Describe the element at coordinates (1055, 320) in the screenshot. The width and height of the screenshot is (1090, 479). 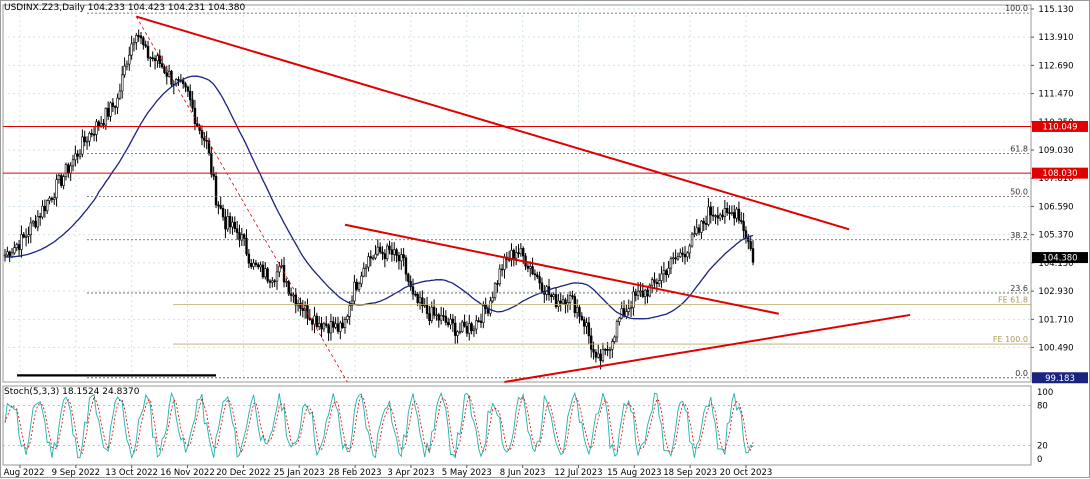
I see `y-tick-label: 101.710` at that location.